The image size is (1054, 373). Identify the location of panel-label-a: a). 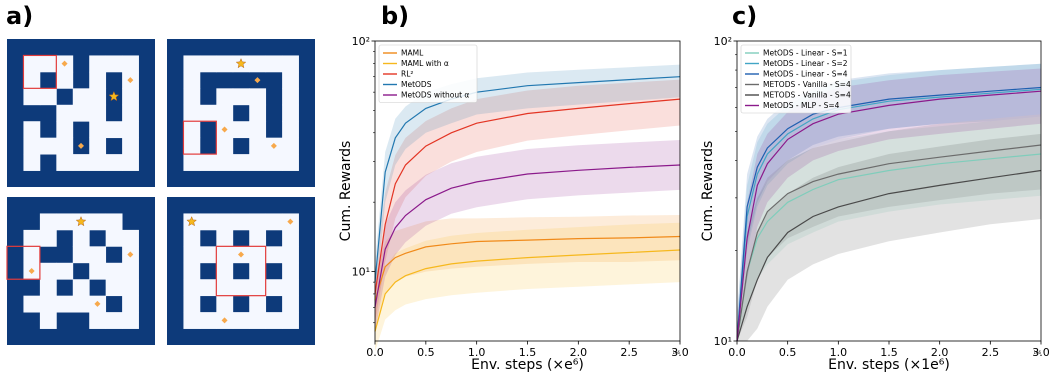
(19, 16).